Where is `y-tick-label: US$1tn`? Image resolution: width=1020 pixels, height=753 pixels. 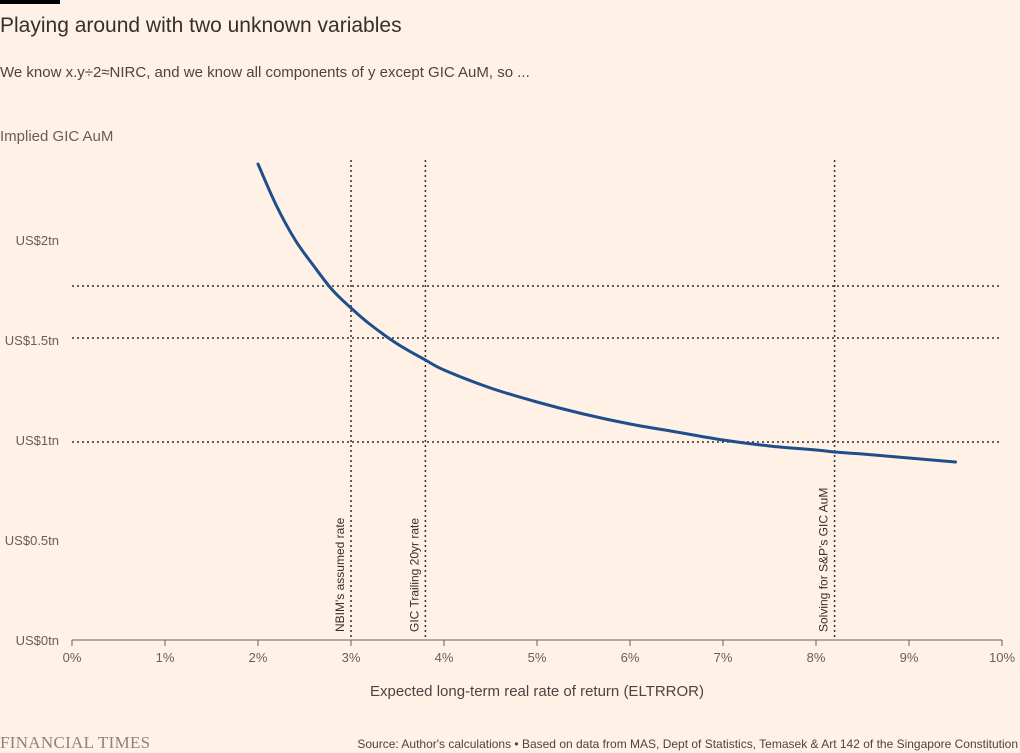
y-tick-label: US$1tn is located at coordinates (37, 440).